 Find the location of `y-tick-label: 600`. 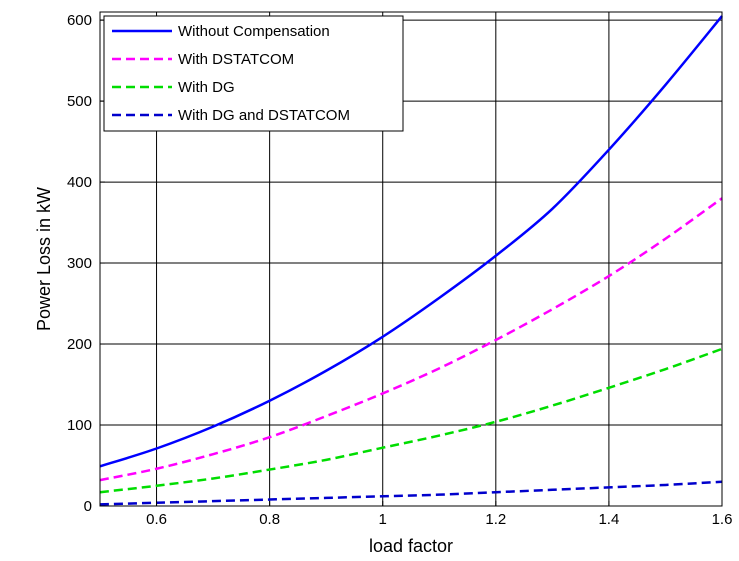

y-tick-label: 600 is located at coordinates (79, 20).